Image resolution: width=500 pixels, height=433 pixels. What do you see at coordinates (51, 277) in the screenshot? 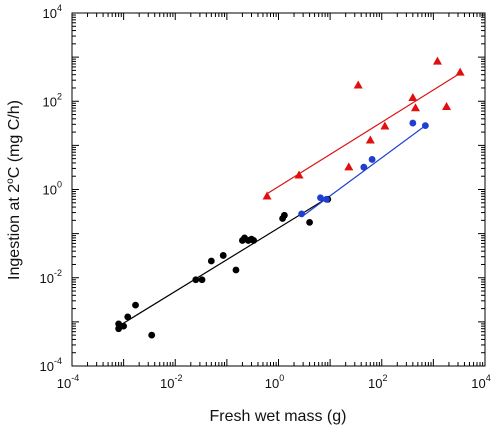
I see `y-tick-label: 10⁻²` at bounding box center [51, 277].